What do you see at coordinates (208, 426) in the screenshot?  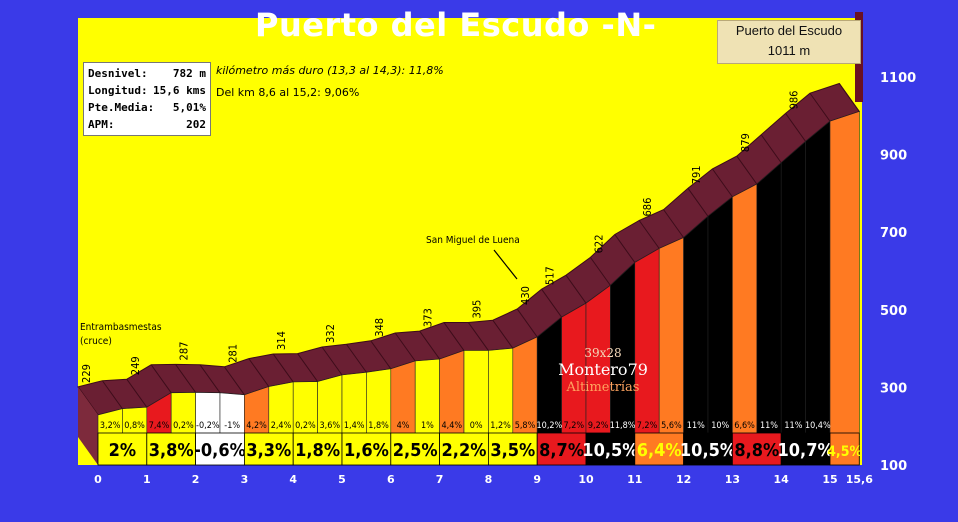 I see `segment-grade-label: -0,2%` at bounding box center [208, 426].